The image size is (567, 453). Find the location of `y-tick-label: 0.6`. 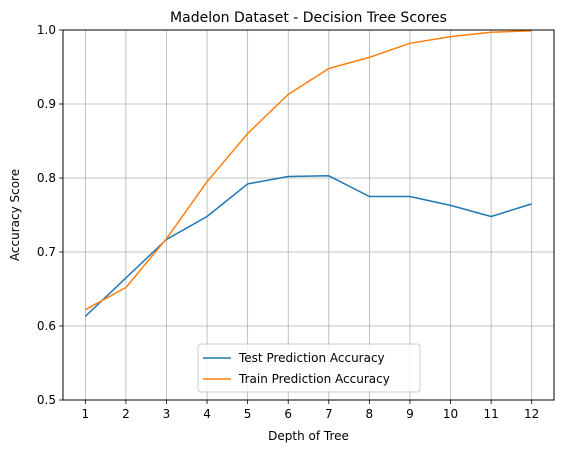

y-tick-label: 0.6 is located at coordinates (46, 326).